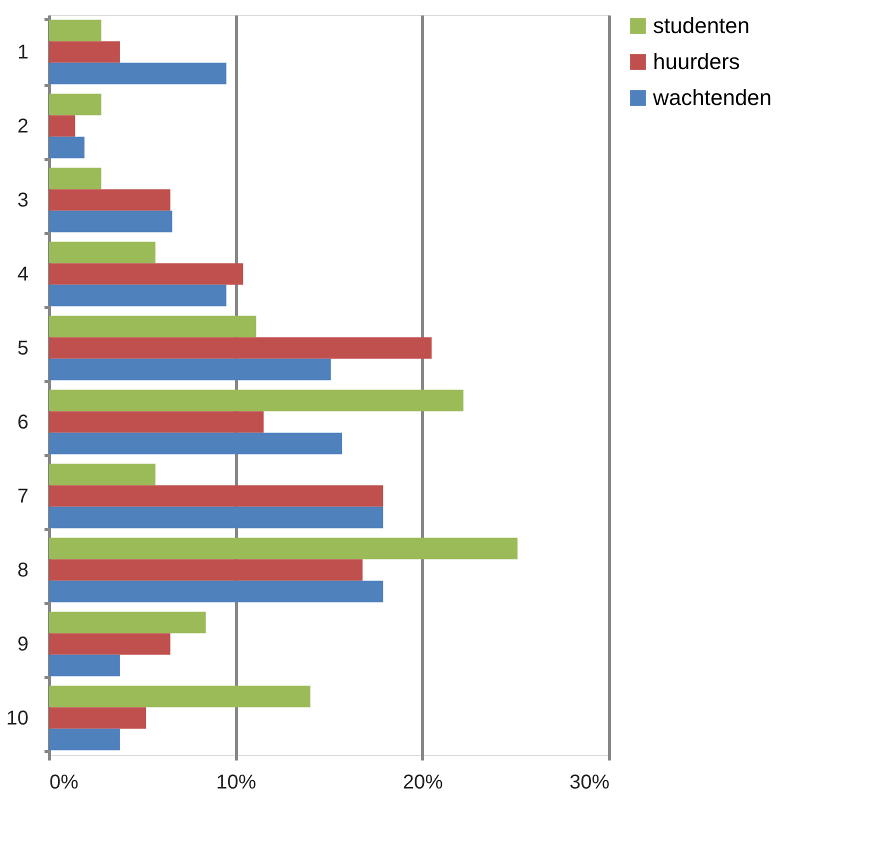 This screenshot has width=891, height=845. Describe the element at coordinates (589, 783) in the screenshot. I see `x-tick-label: 30%` at that location.